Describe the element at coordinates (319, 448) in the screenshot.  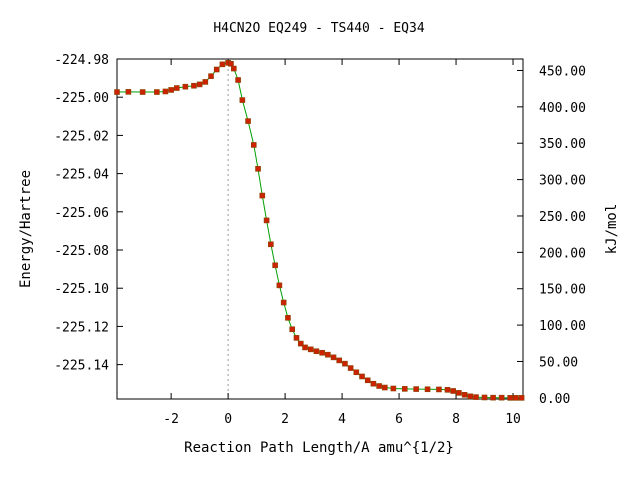
I see `x-axis-title: Reaction Path Length/A amu^{1/2}` at that location.